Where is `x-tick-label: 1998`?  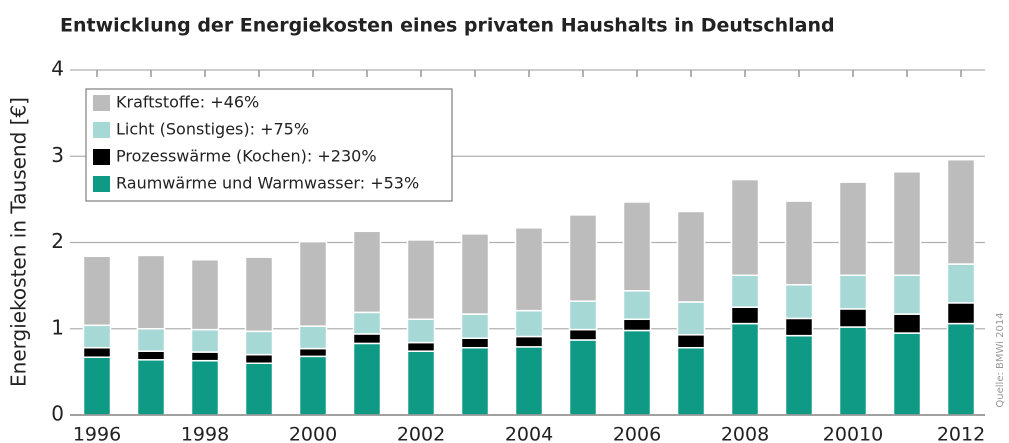 x-tick-label: 1998 is located at coordinates (205, 433).